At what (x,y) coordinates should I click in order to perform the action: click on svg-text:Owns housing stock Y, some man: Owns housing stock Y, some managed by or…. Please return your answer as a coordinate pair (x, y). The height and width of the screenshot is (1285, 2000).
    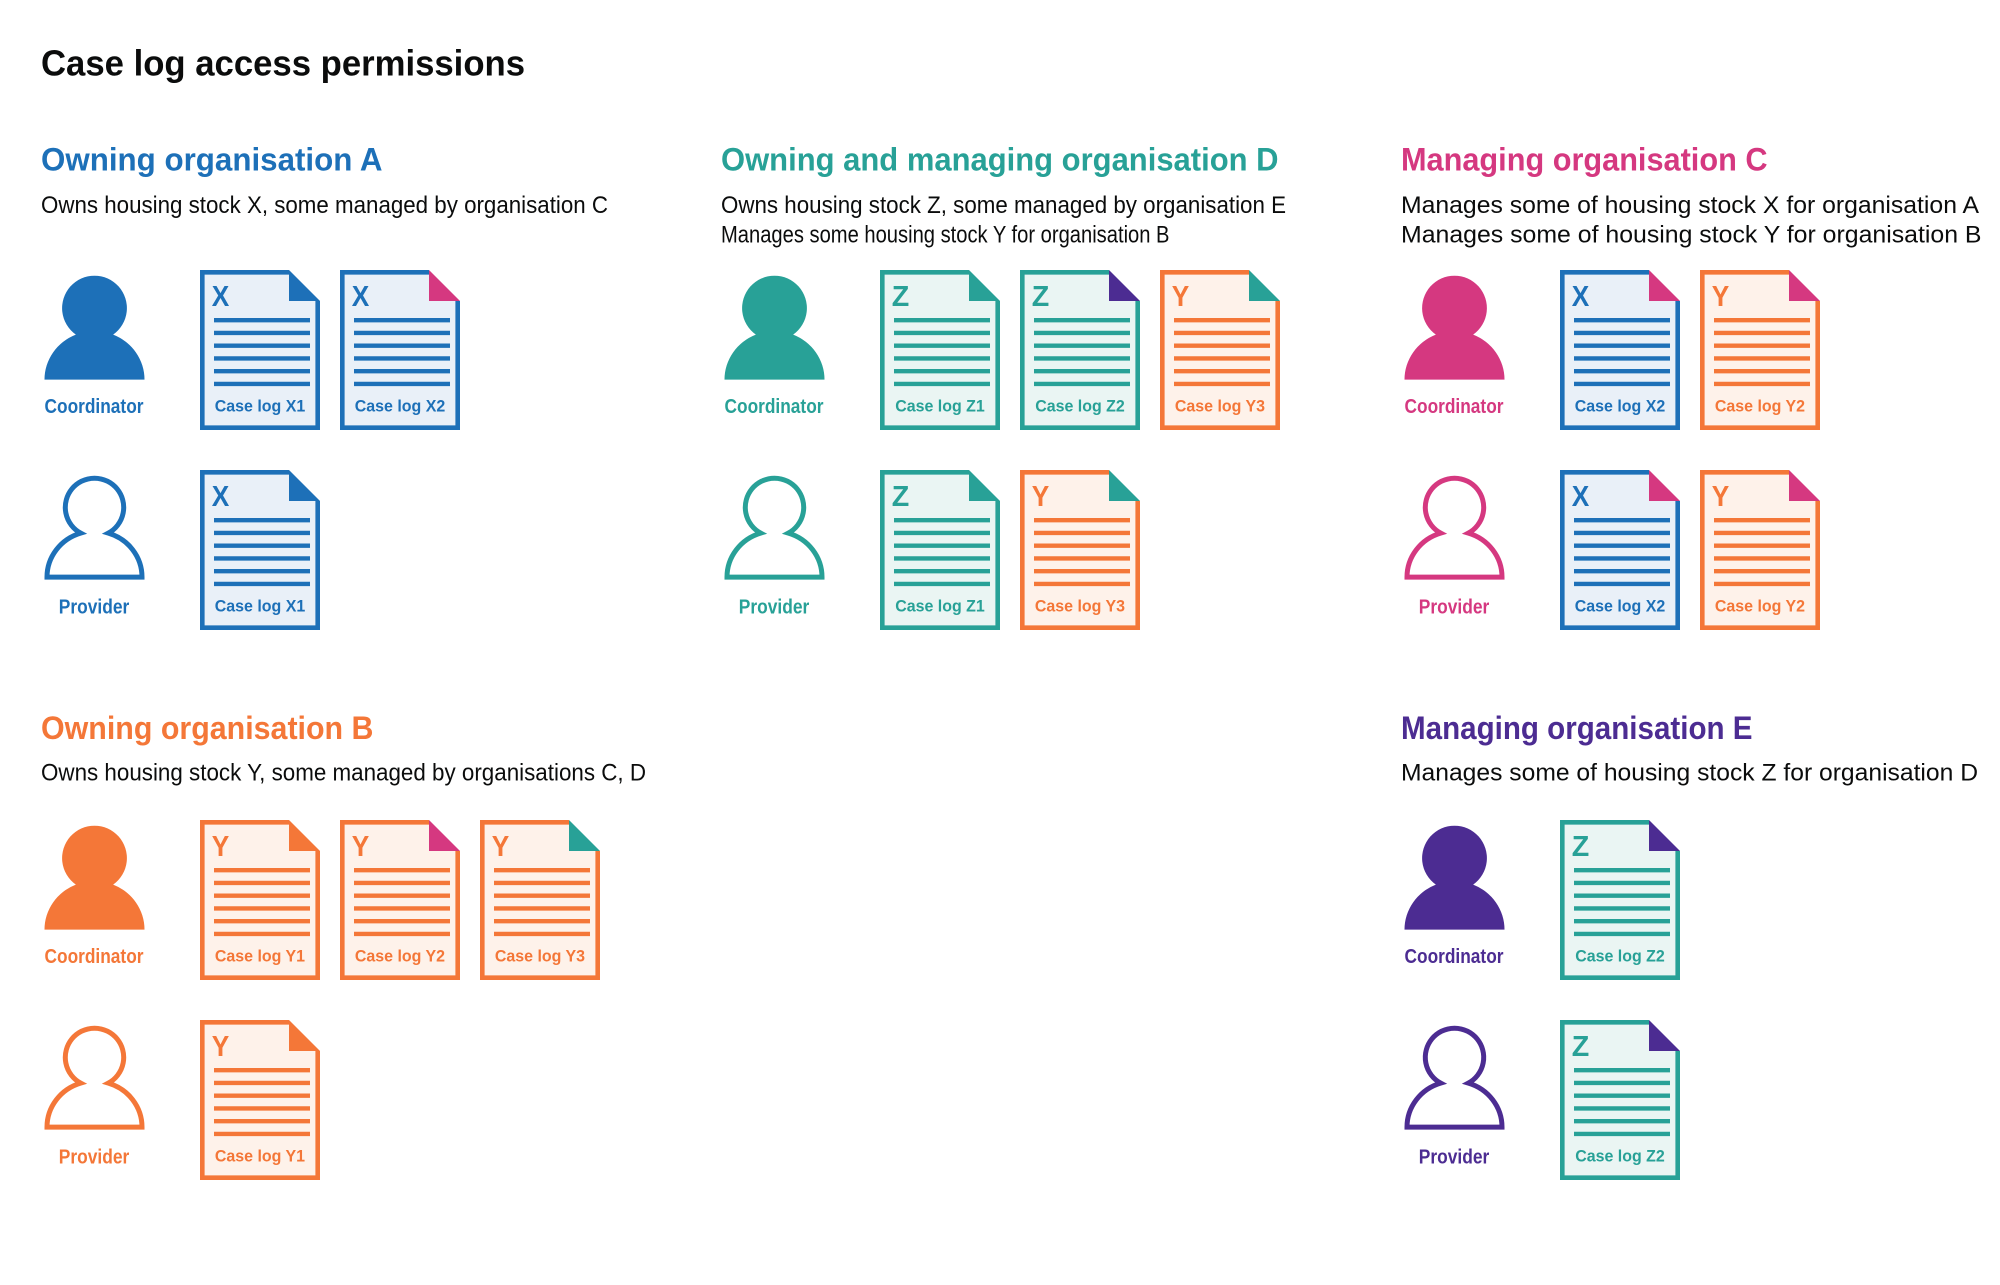
    Looking at the image, I should click on (343, 772).